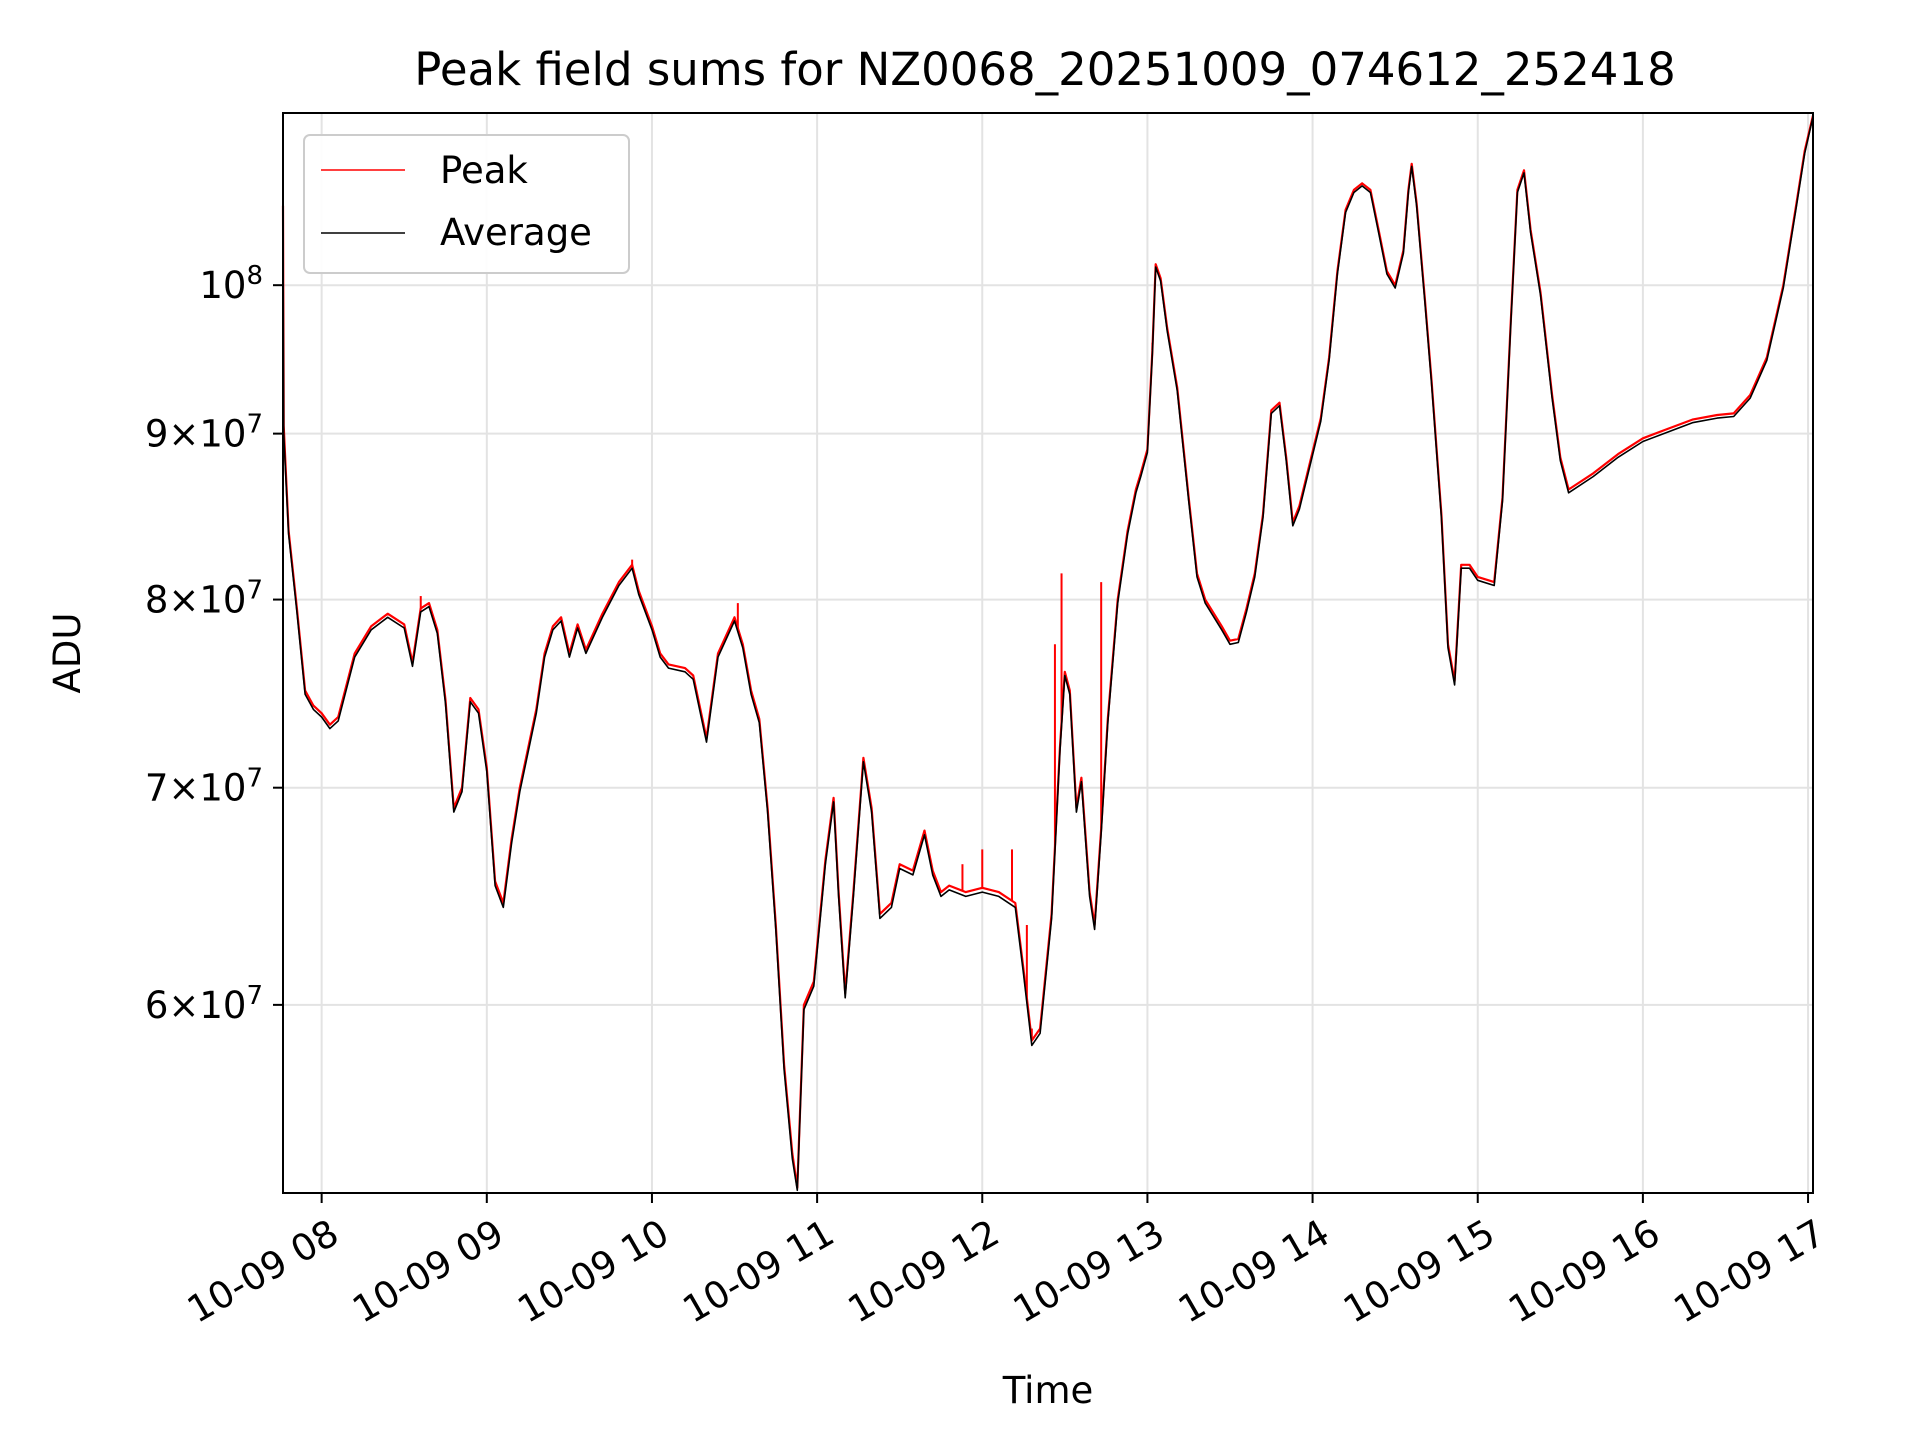 Image resolution: width=1920 pixels, height=1440 pixels. What do you see at coordinates (214, 644) in the screenshot?
I see `y-axis: 6×107 7×107 8×107 9×107 108` at bounding box center [214, 644].